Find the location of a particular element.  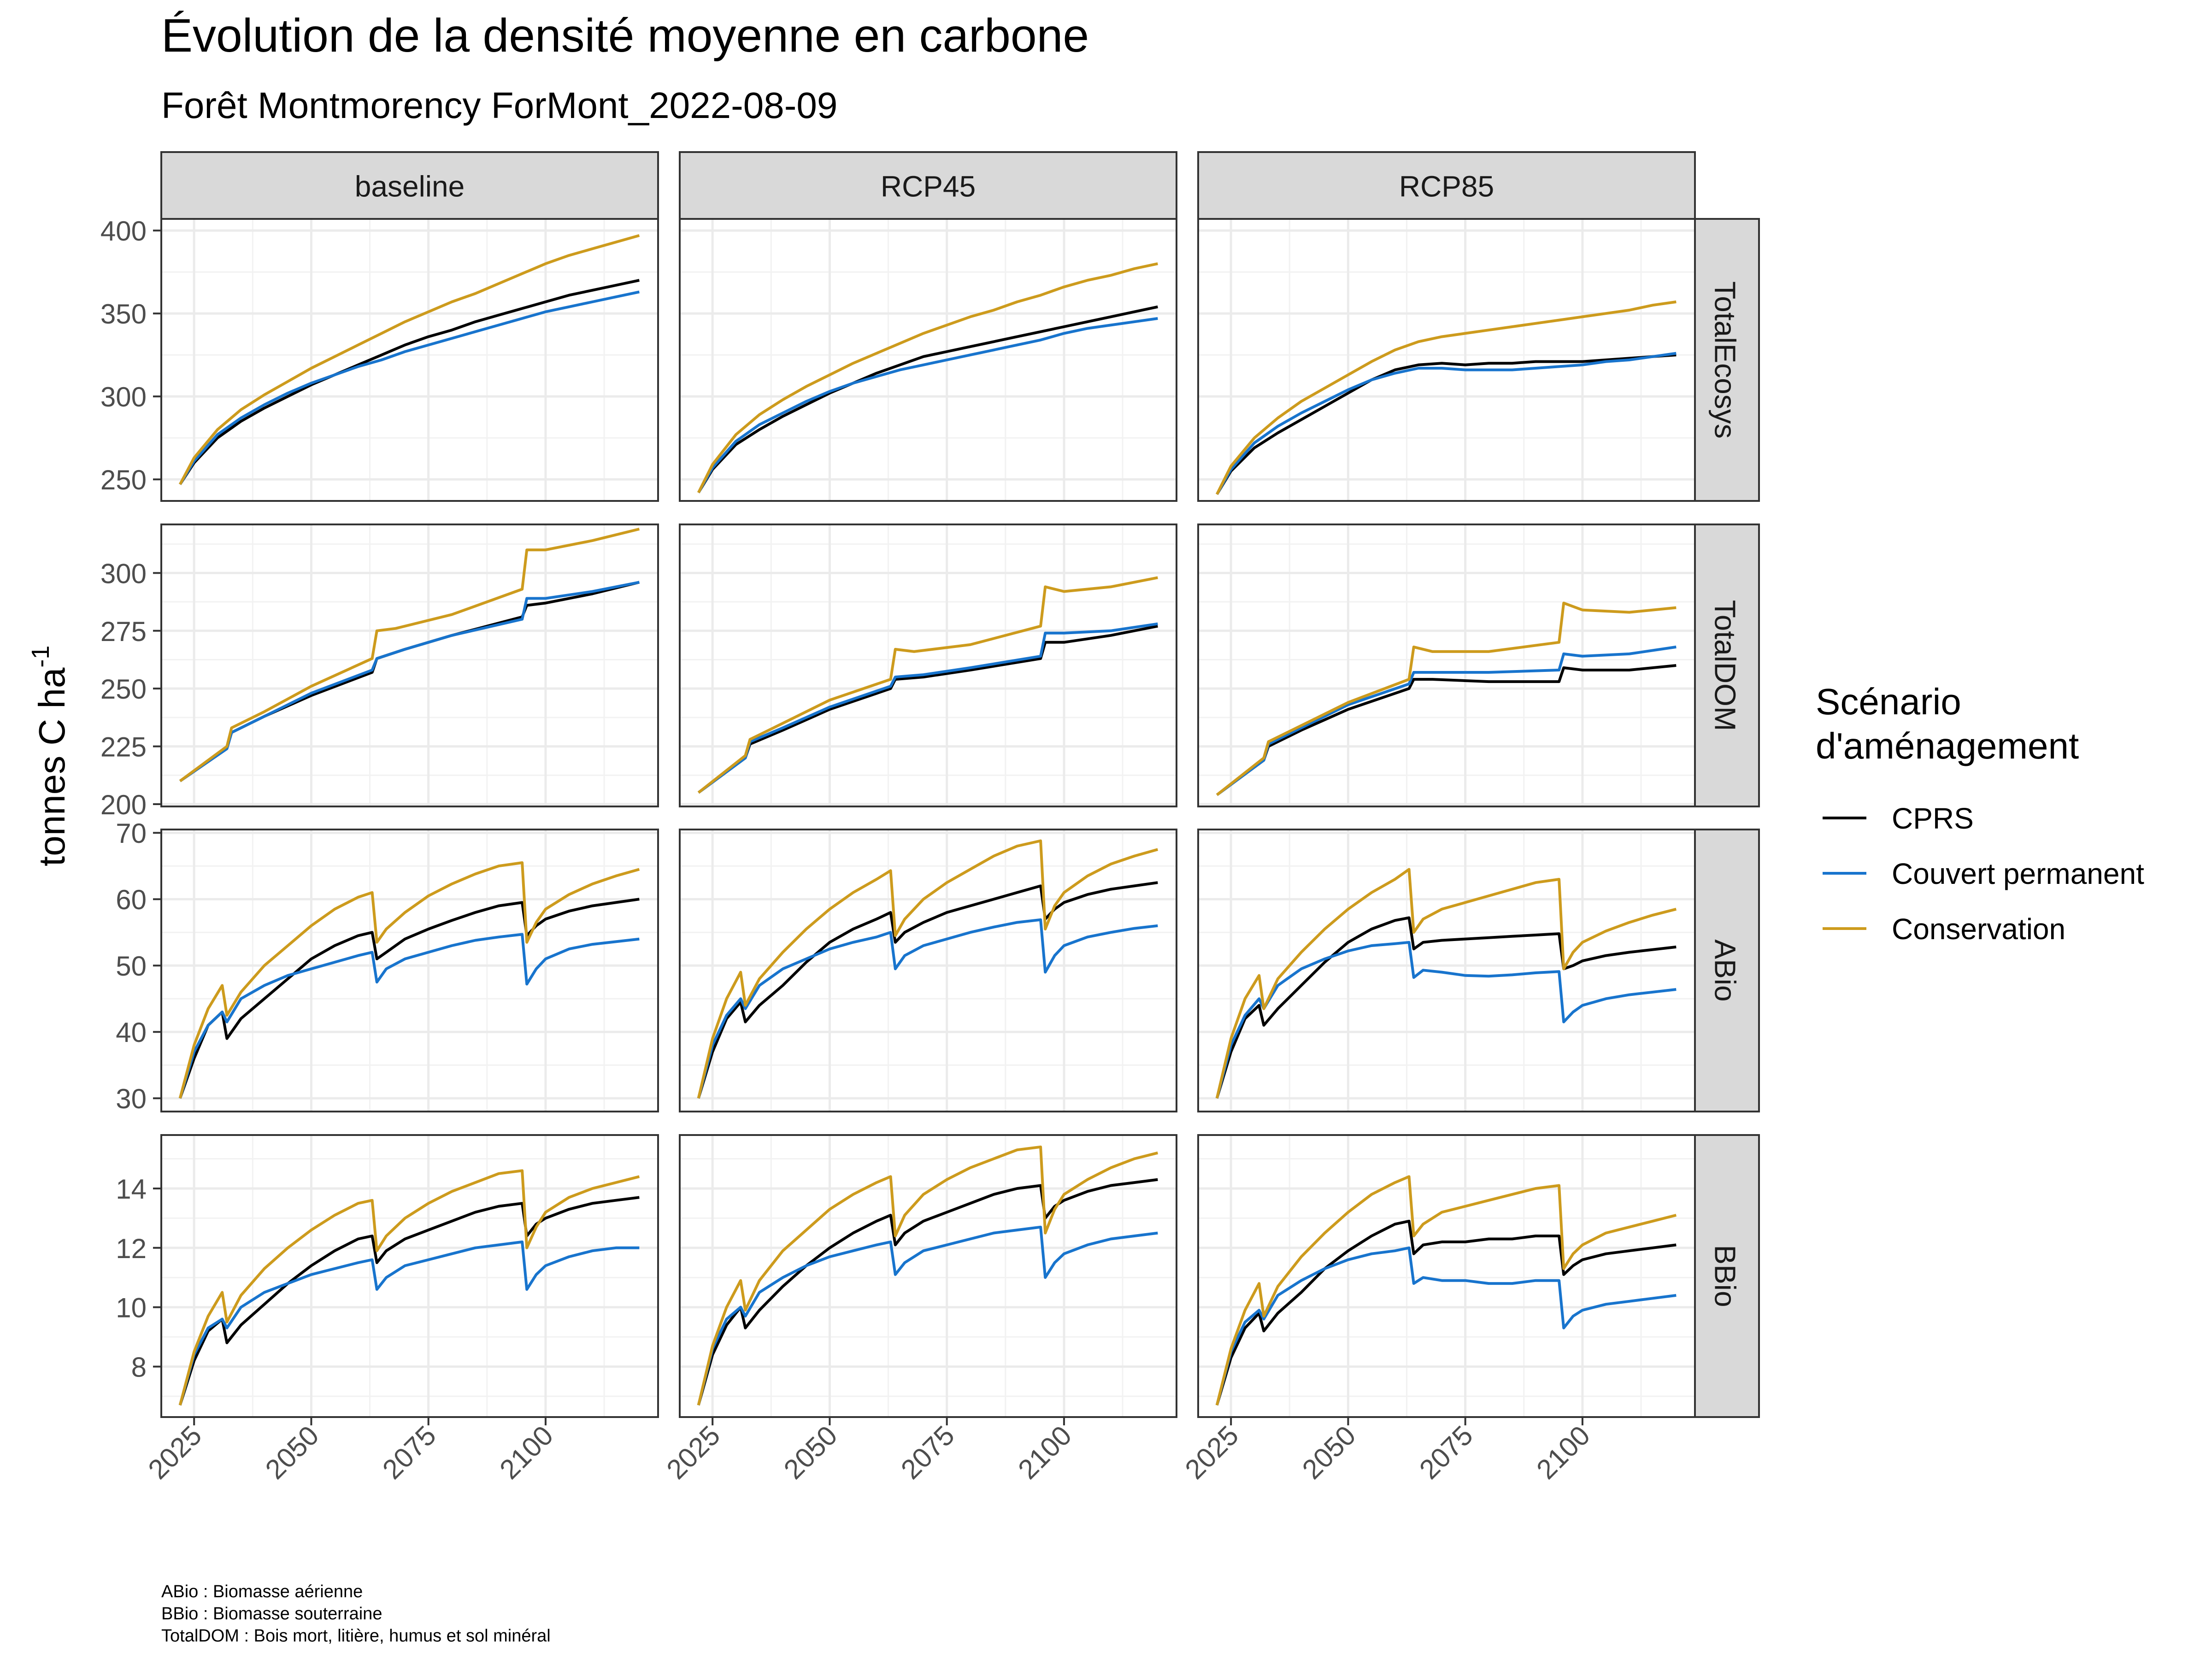

y-axis-totaldom: 200 225 250 275 300 is located at coordinates (130, 689).